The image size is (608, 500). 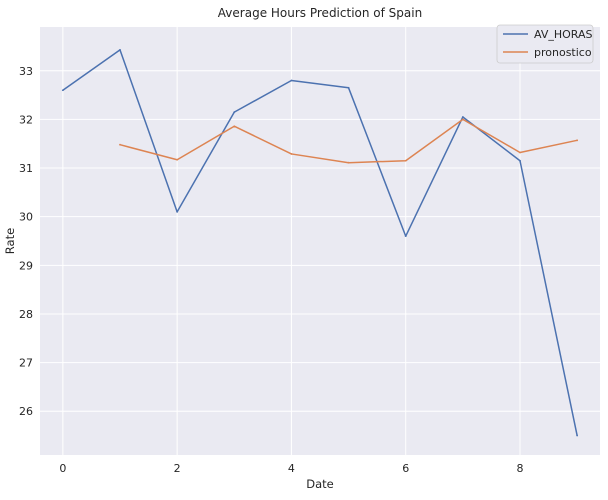 What do you see at coordinates (520, 468) in the screenshot?
I see `x-tick-label: 8` at bounding box center [520, 468].